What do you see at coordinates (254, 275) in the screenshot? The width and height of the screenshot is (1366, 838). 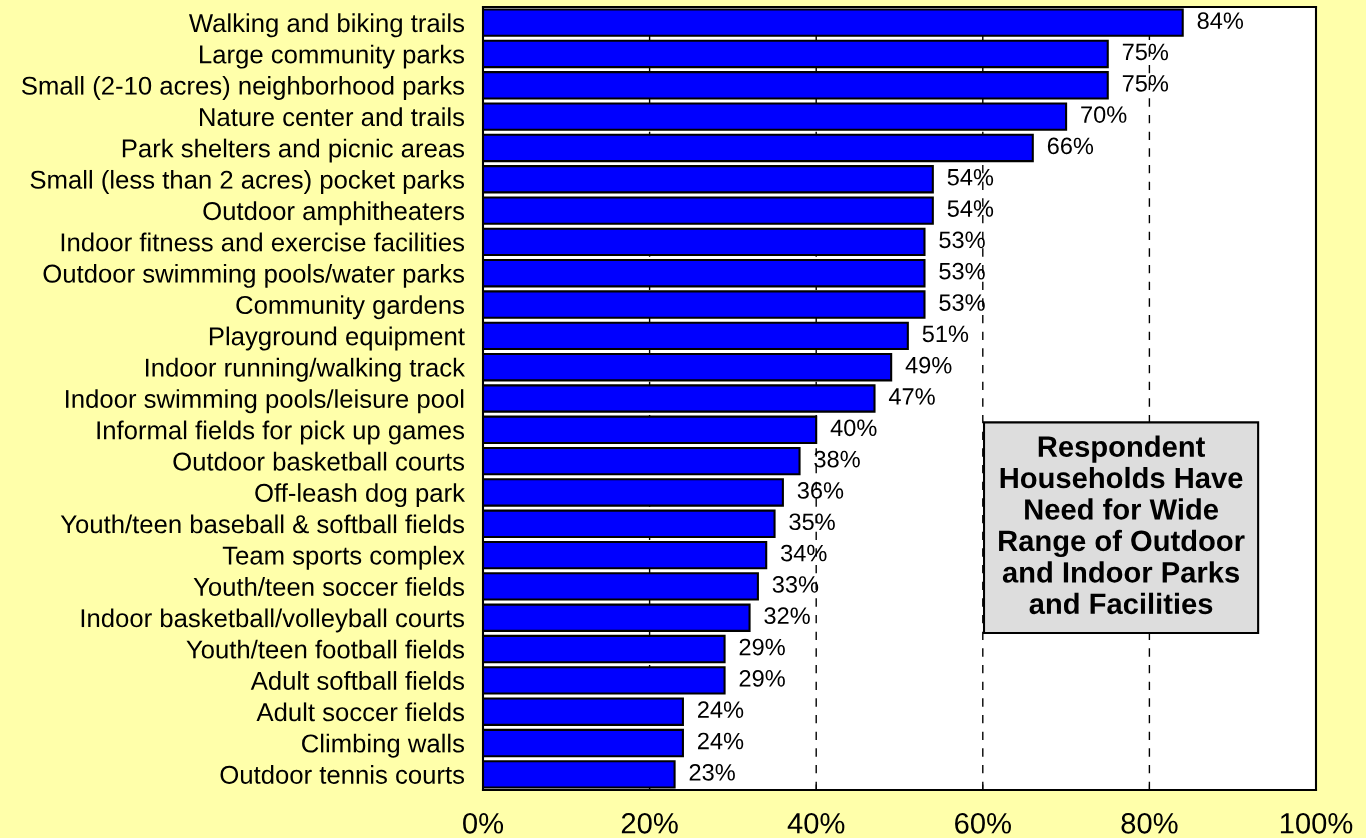 I see `y-tick-label: Outdoor swimming pools/water parks` at bounding box center [254, 275].